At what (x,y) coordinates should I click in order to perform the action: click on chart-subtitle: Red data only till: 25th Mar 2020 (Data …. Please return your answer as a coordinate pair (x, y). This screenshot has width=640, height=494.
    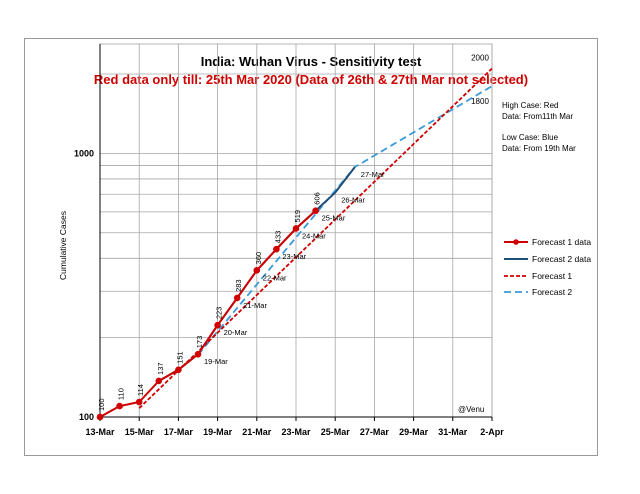
    Looking at the image, I should click on (311, 79).